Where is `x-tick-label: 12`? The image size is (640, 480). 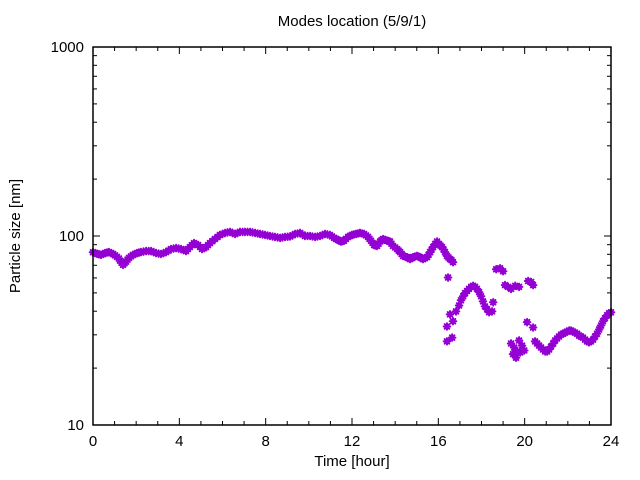
x-tick-label: 12 is located at coordinates (352, 441).